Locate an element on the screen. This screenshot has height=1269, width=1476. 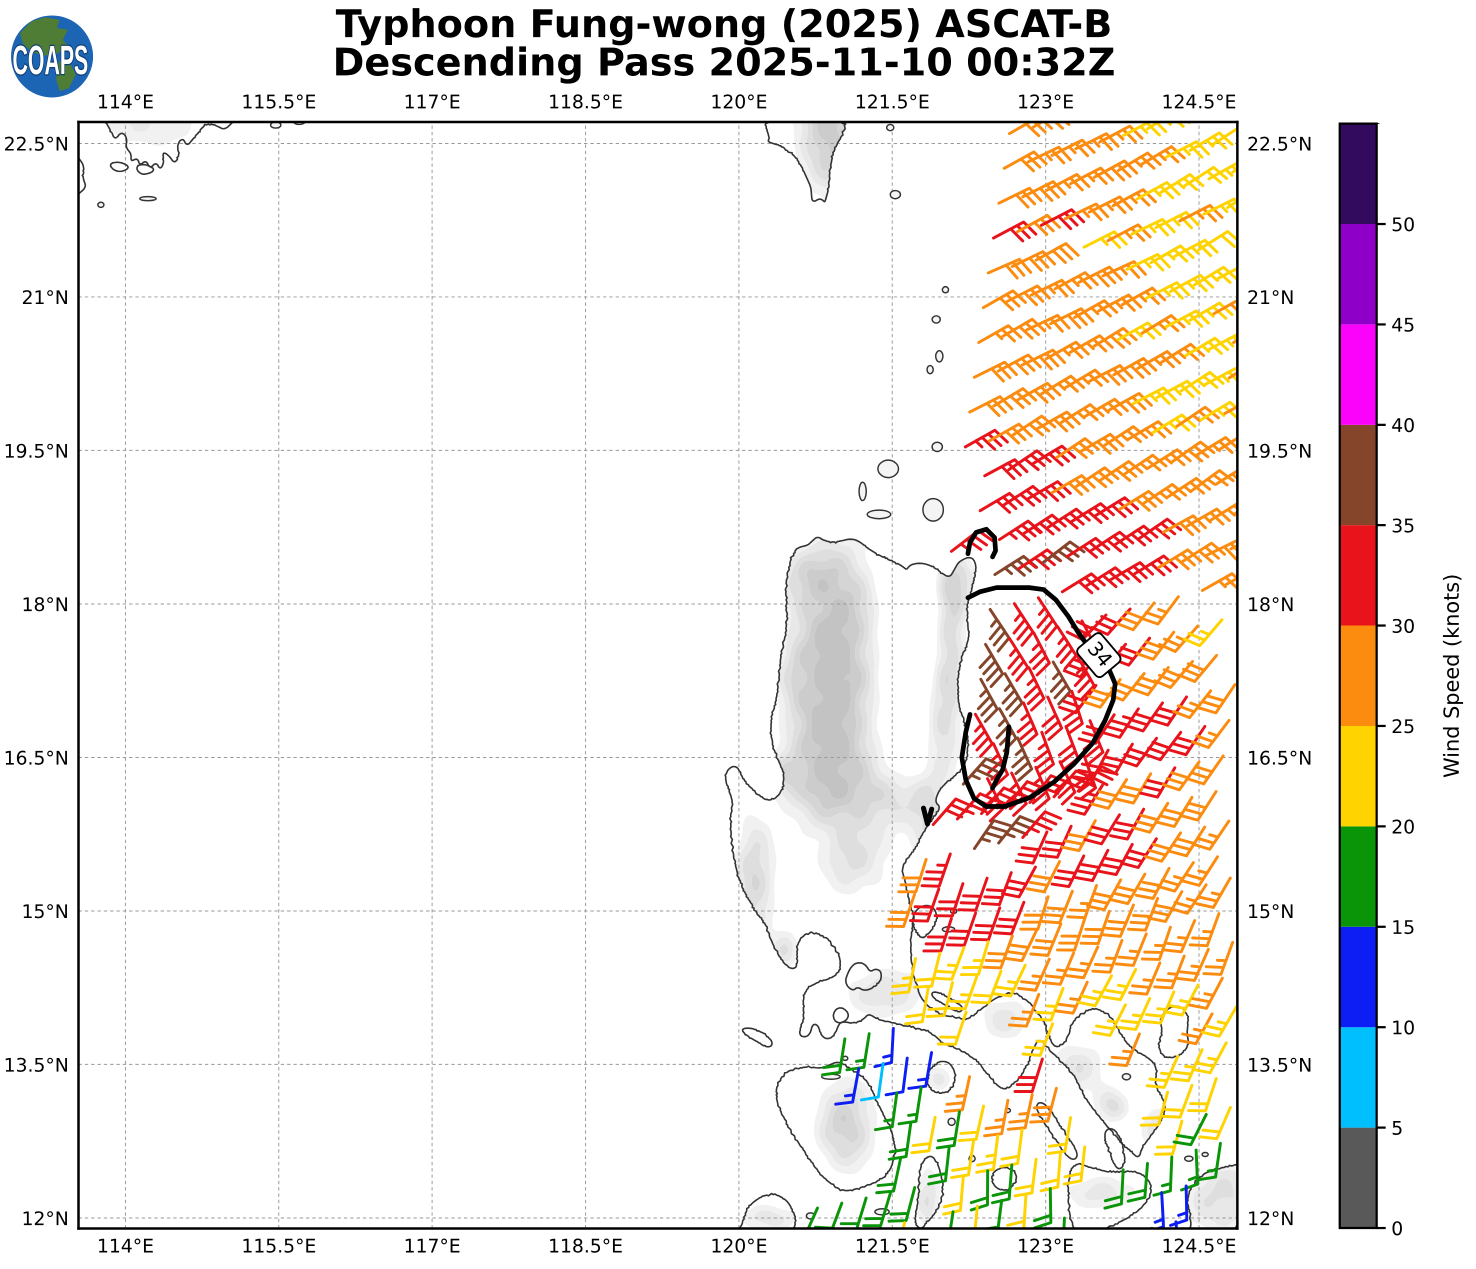
svg-text: COAPS is located at coordinates (51, 59).